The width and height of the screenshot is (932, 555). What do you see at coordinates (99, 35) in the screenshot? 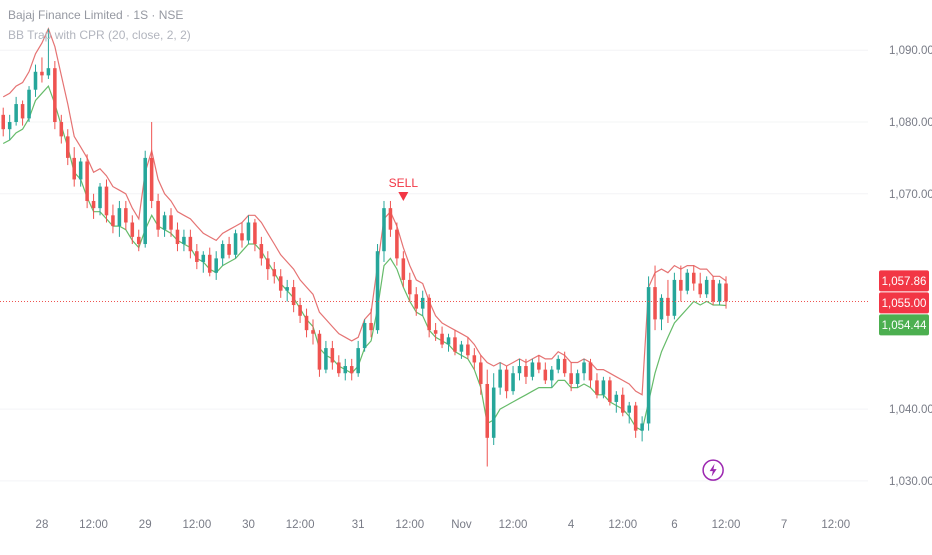
I see `indicator-title: BB Trap with CPR (20, close, 2, 2)` at bounding box center [99, 35].